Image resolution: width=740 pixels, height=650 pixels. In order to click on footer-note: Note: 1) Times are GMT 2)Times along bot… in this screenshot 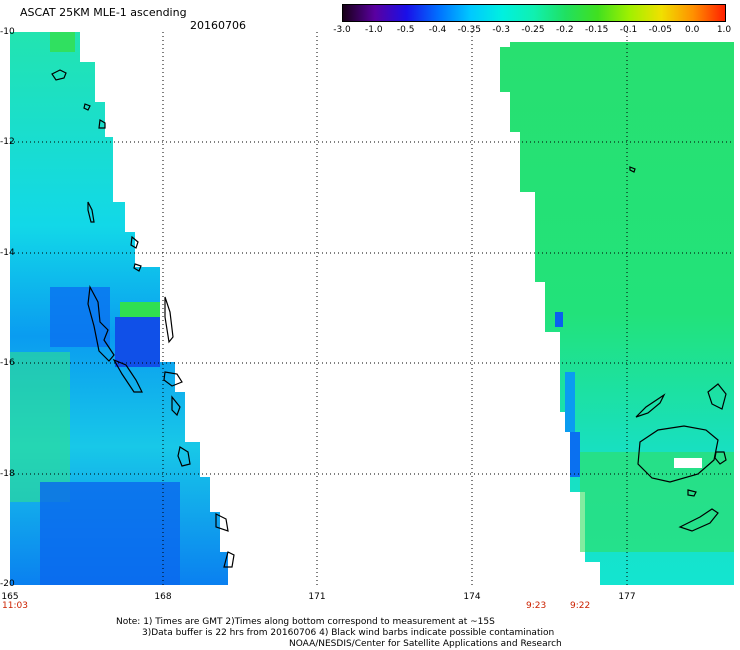, I will do `click(305, 622)`.